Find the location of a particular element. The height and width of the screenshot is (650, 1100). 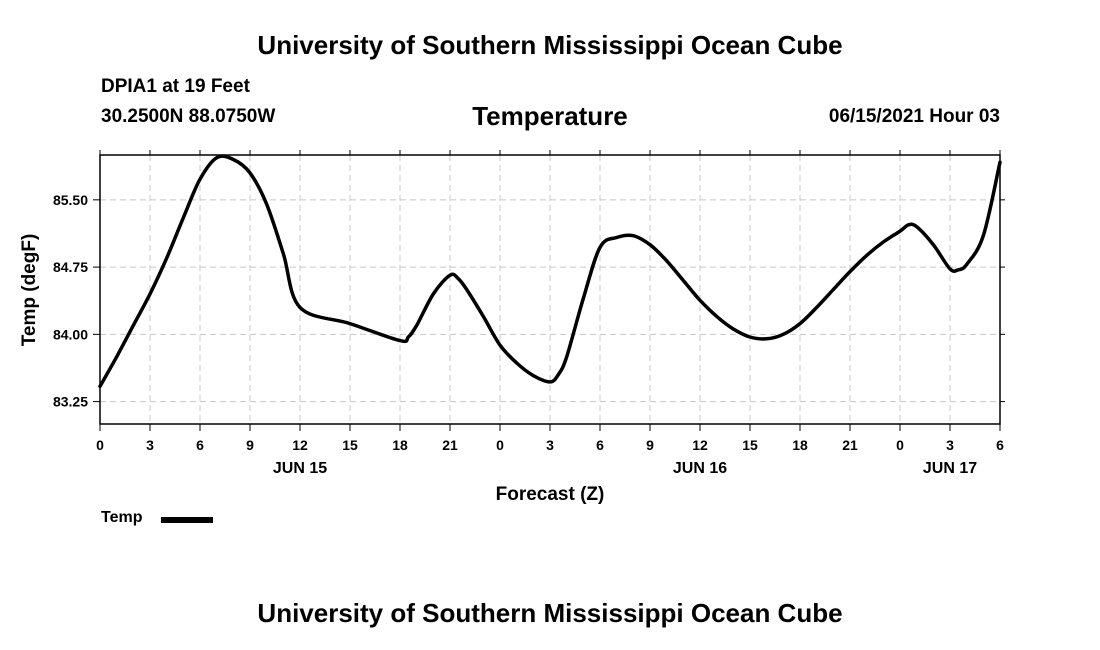

coordinates-label: 30.2500N 88.0750W is located at coordinates (188, 116).